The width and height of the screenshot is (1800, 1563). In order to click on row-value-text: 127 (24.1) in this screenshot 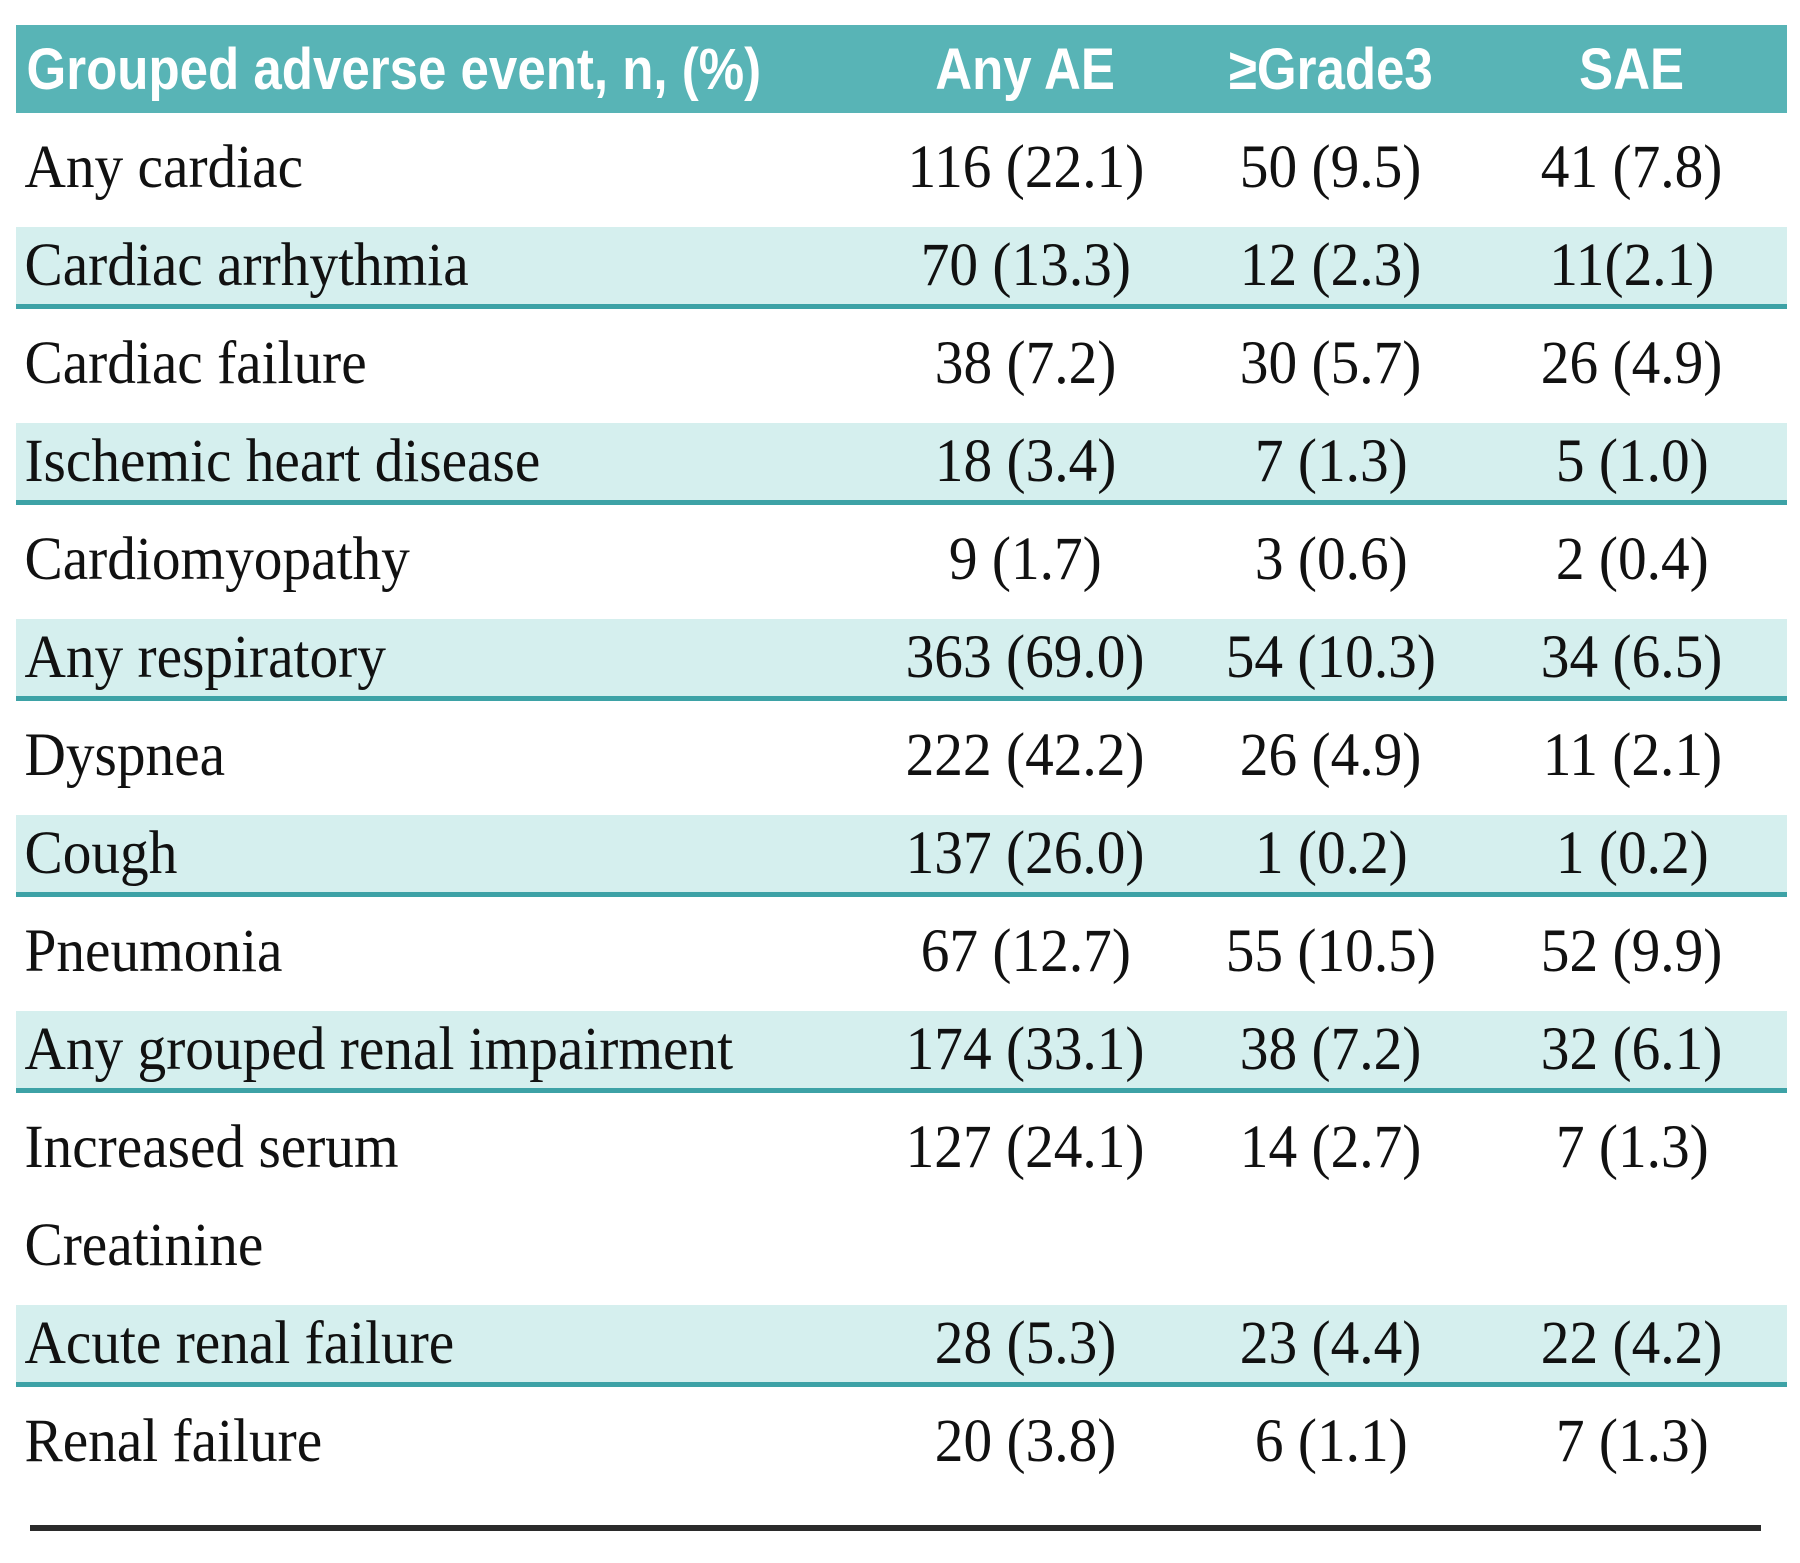, I will do `click(1025, 1147)`.